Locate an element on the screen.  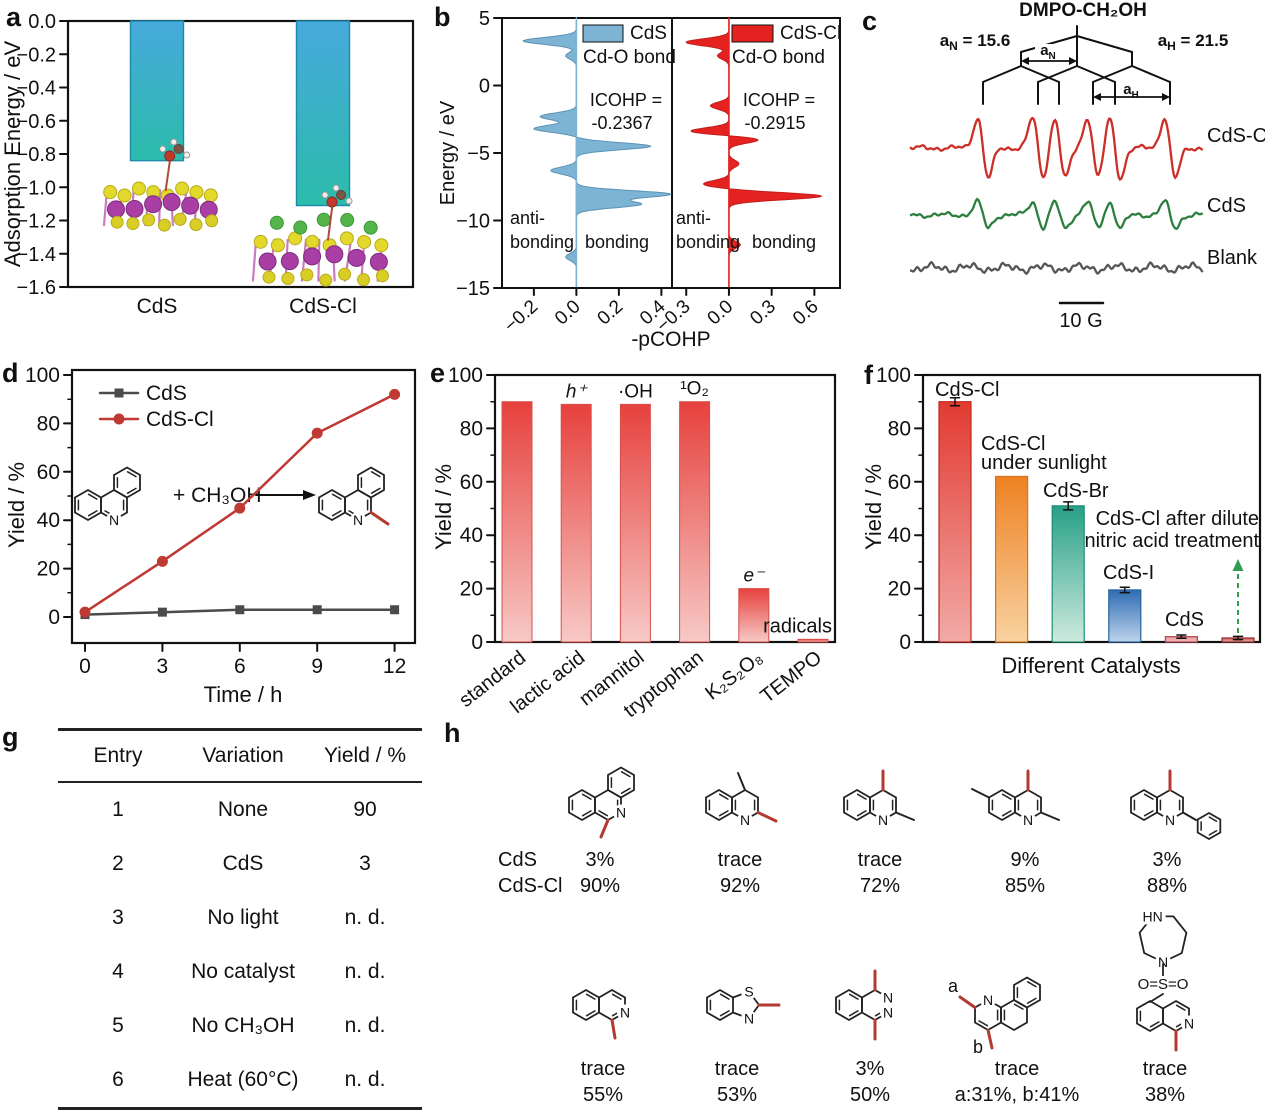
category-label: CdS-Cl is located at coordinates (323, 306).